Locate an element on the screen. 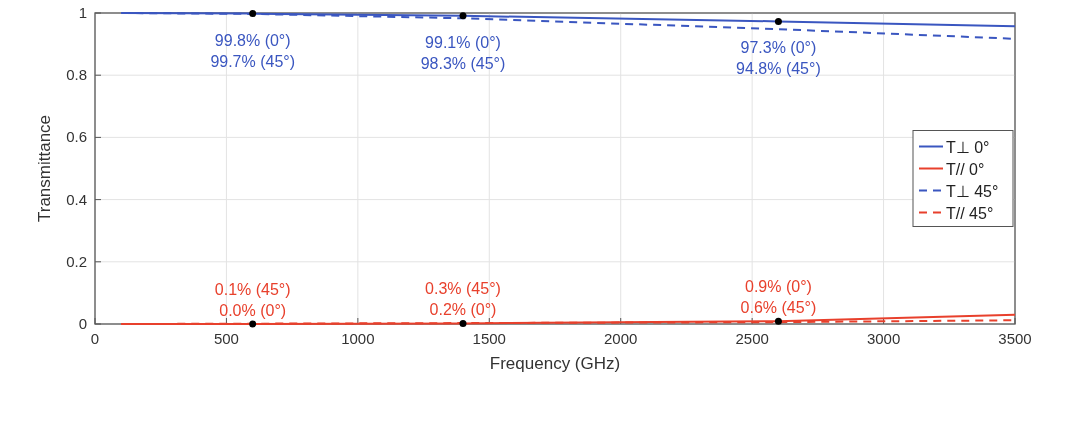  x-tick-label: 3500 is located at coordinates (1015, 338).